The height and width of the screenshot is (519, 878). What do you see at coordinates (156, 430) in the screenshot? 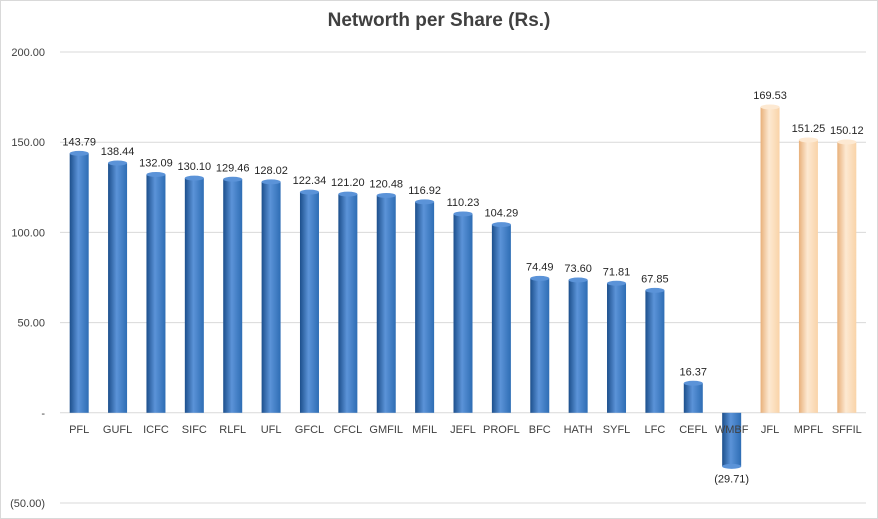
I see `category-label-icfc: ICFC` at bounding box center [156, 430].